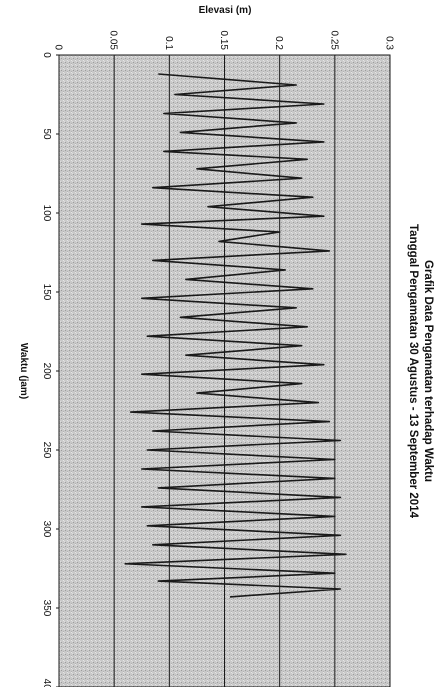 This screenshot has width=440, height=687. What do you see at coordinates (46, 292) in the screenshot?
I see `x-tick-label: 150` at bounding box center [46, 292].